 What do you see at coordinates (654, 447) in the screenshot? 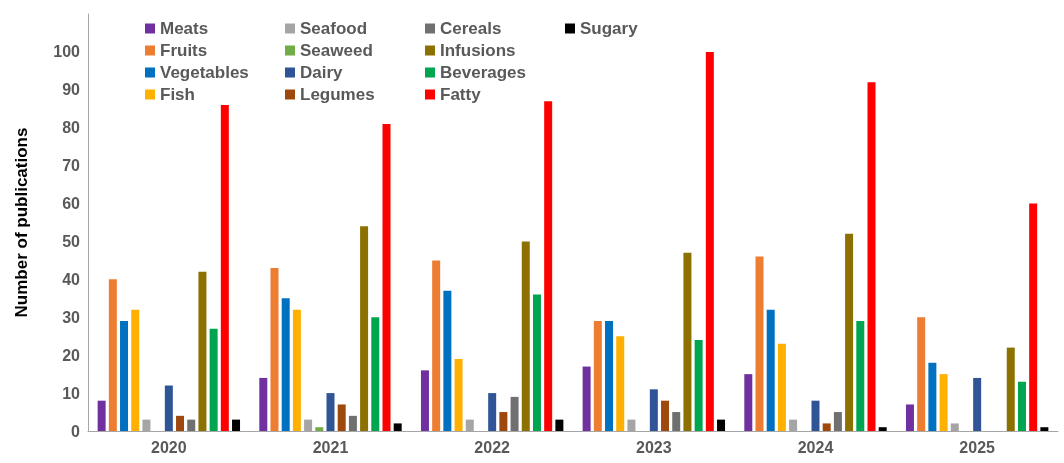
I see `x-tick-label: 2023` at bounding box center [654, 447].